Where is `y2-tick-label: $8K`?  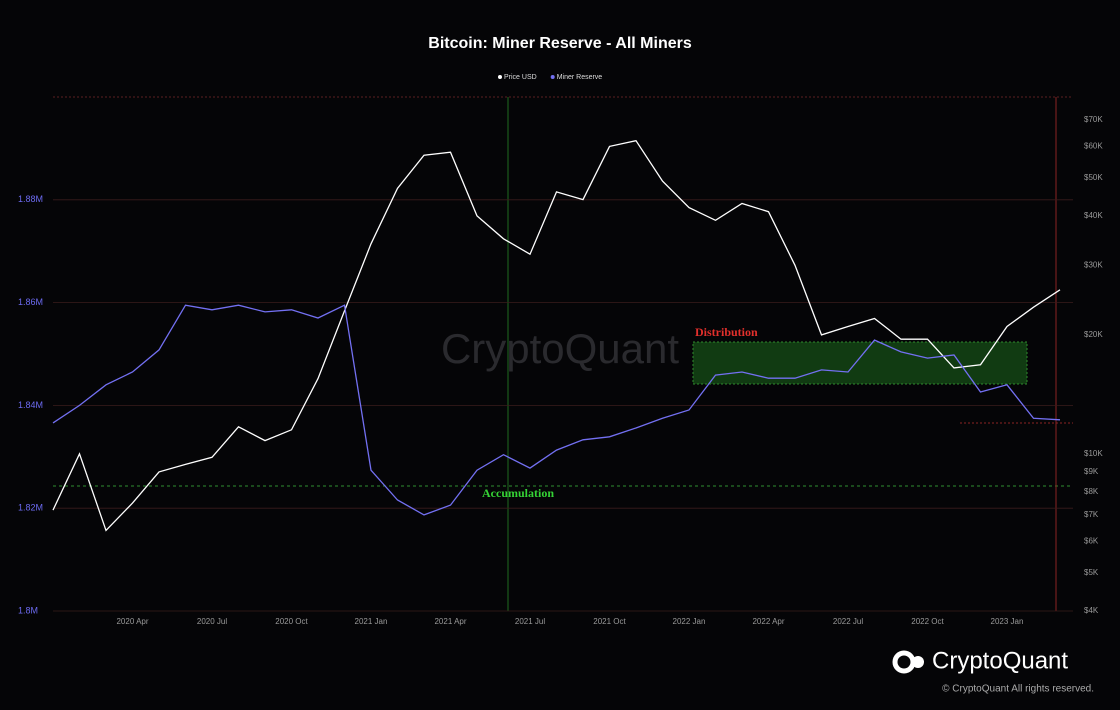 y2-tick-label: $8K is located at coordinates (1091, 491).